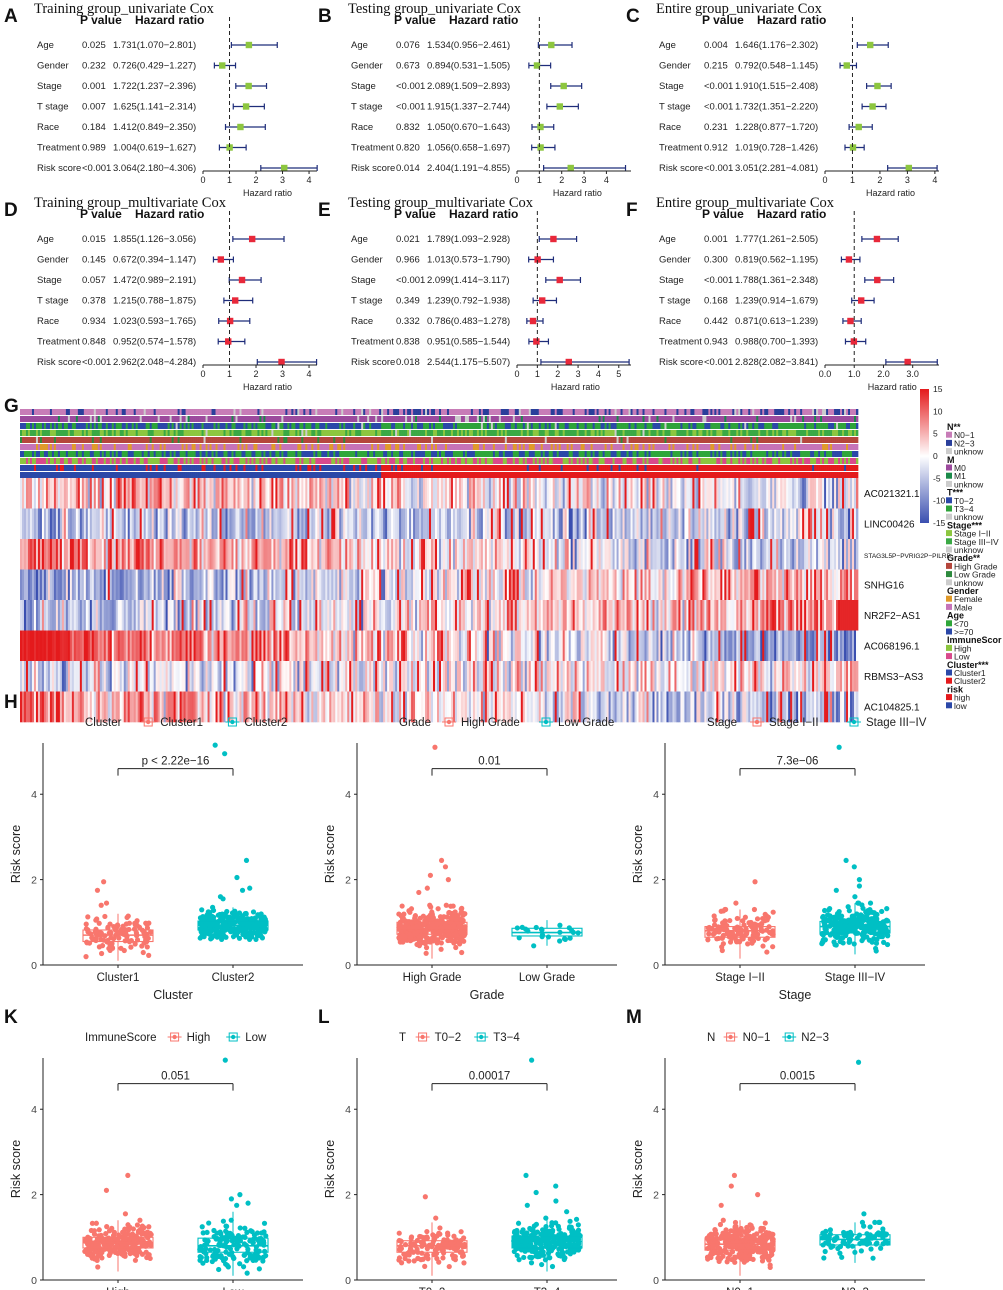 The width and height of the screenshot is (1003, 1290). Describe the element at coordinates (468, 86) in the screenshot. I see `row-hazard-ratio-text: 2.089(1.509−2.893)` at that location.